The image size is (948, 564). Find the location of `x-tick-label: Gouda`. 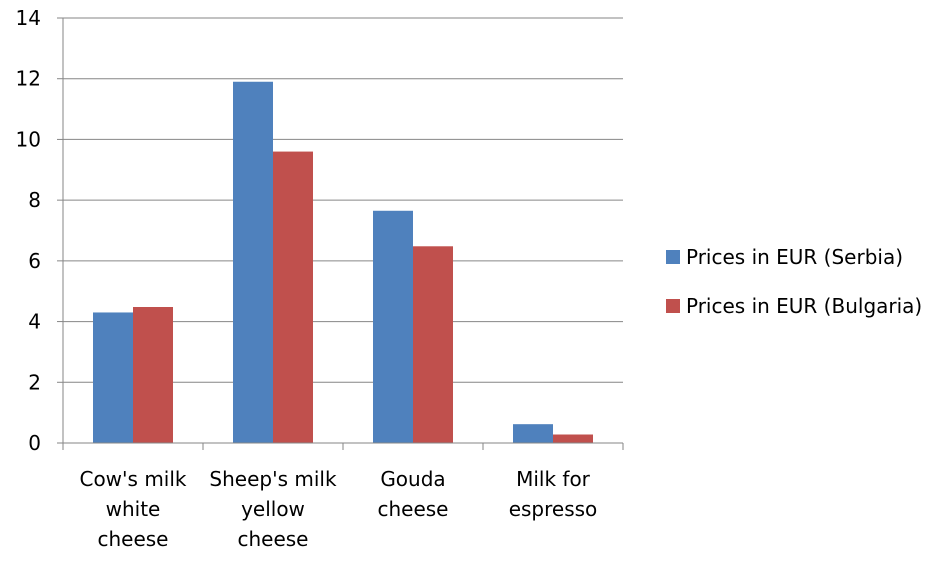

x-tick-label: Gouda is located at coordinates (412, 479).